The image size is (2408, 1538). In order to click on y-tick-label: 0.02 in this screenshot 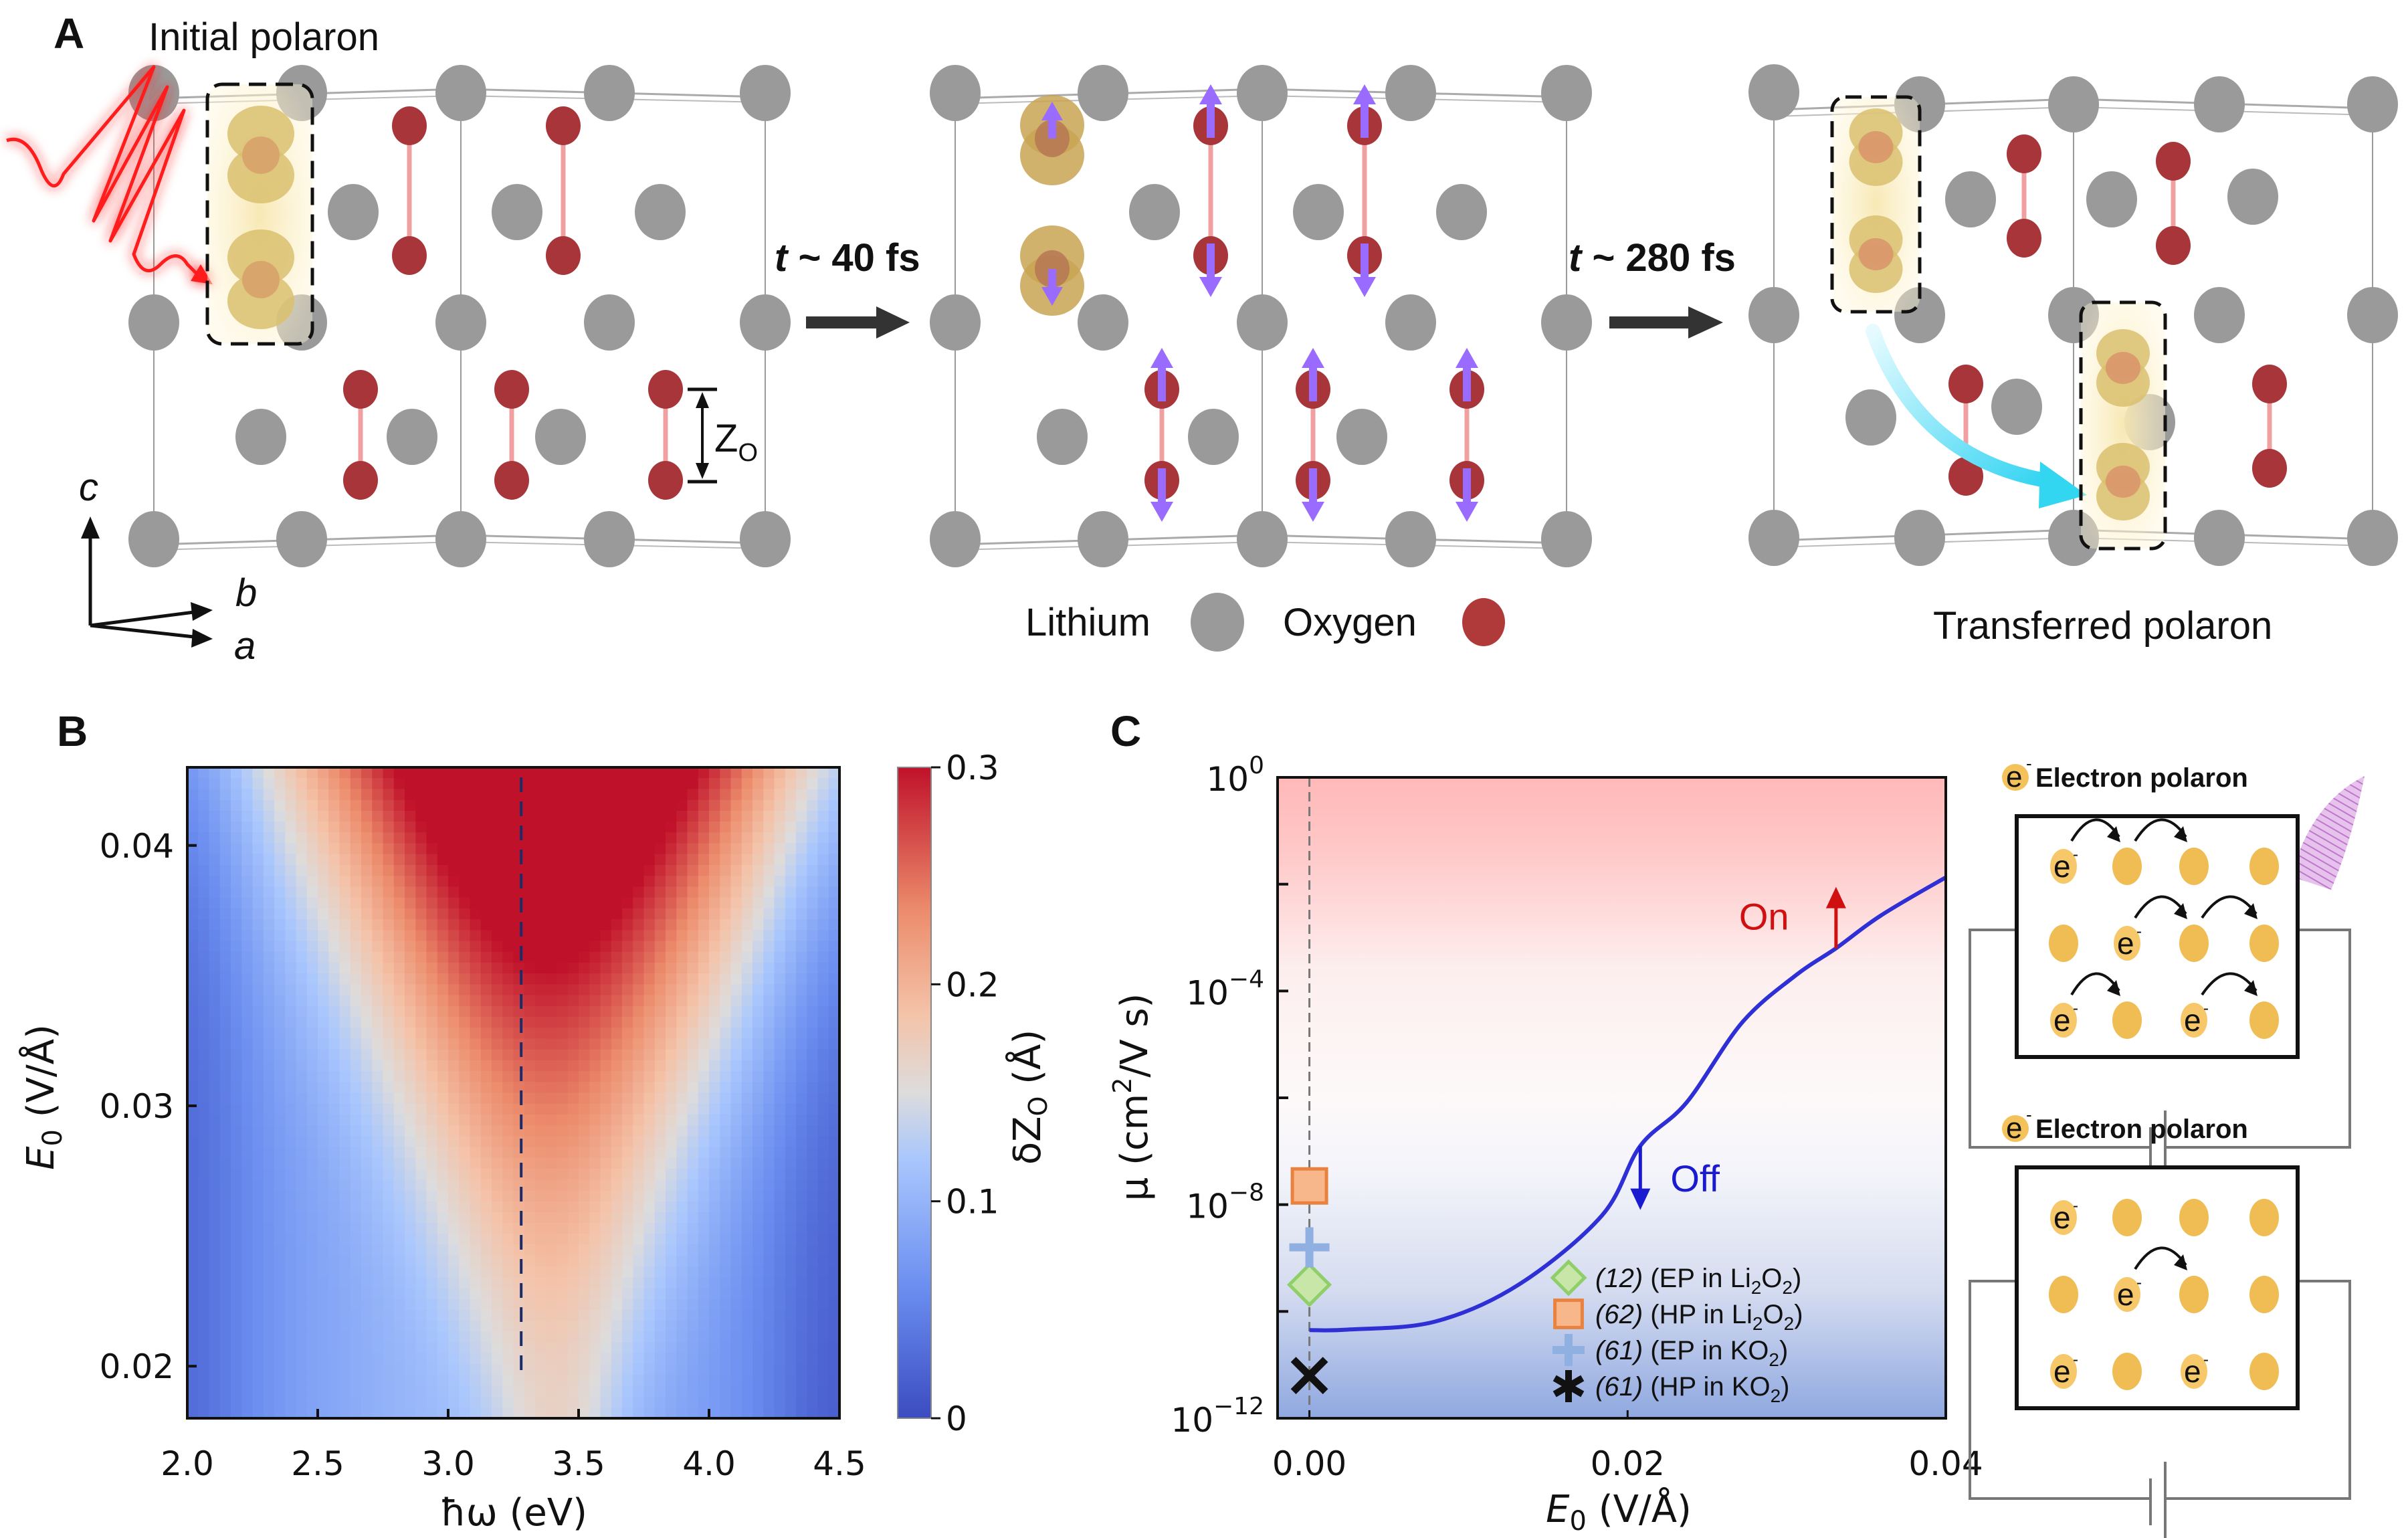, I will do `click(137, 1367)`.